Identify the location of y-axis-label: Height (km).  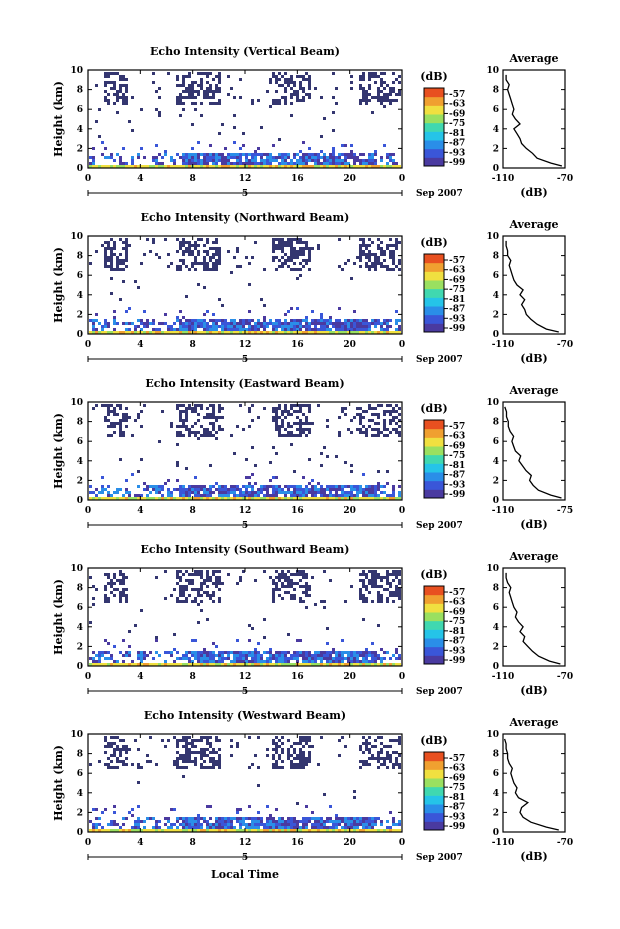
(58, 783).